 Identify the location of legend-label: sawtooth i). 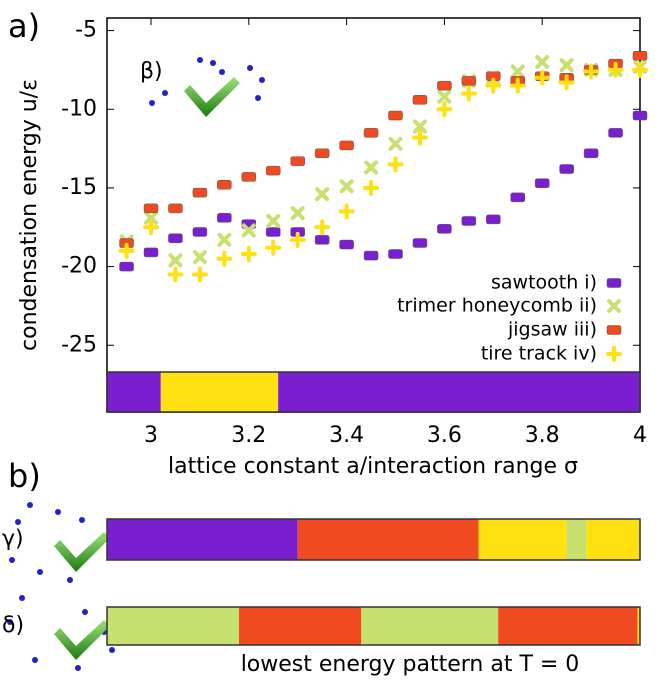
(544, 283).